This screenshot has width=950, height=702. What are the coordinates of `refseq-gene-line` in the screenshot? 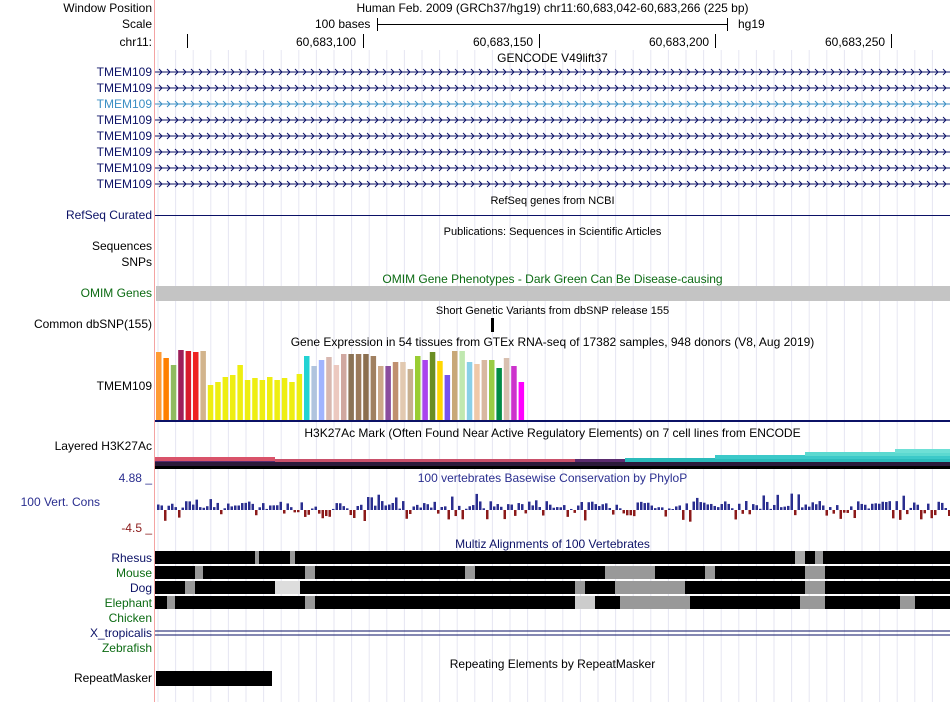 It's located at (552, 215).